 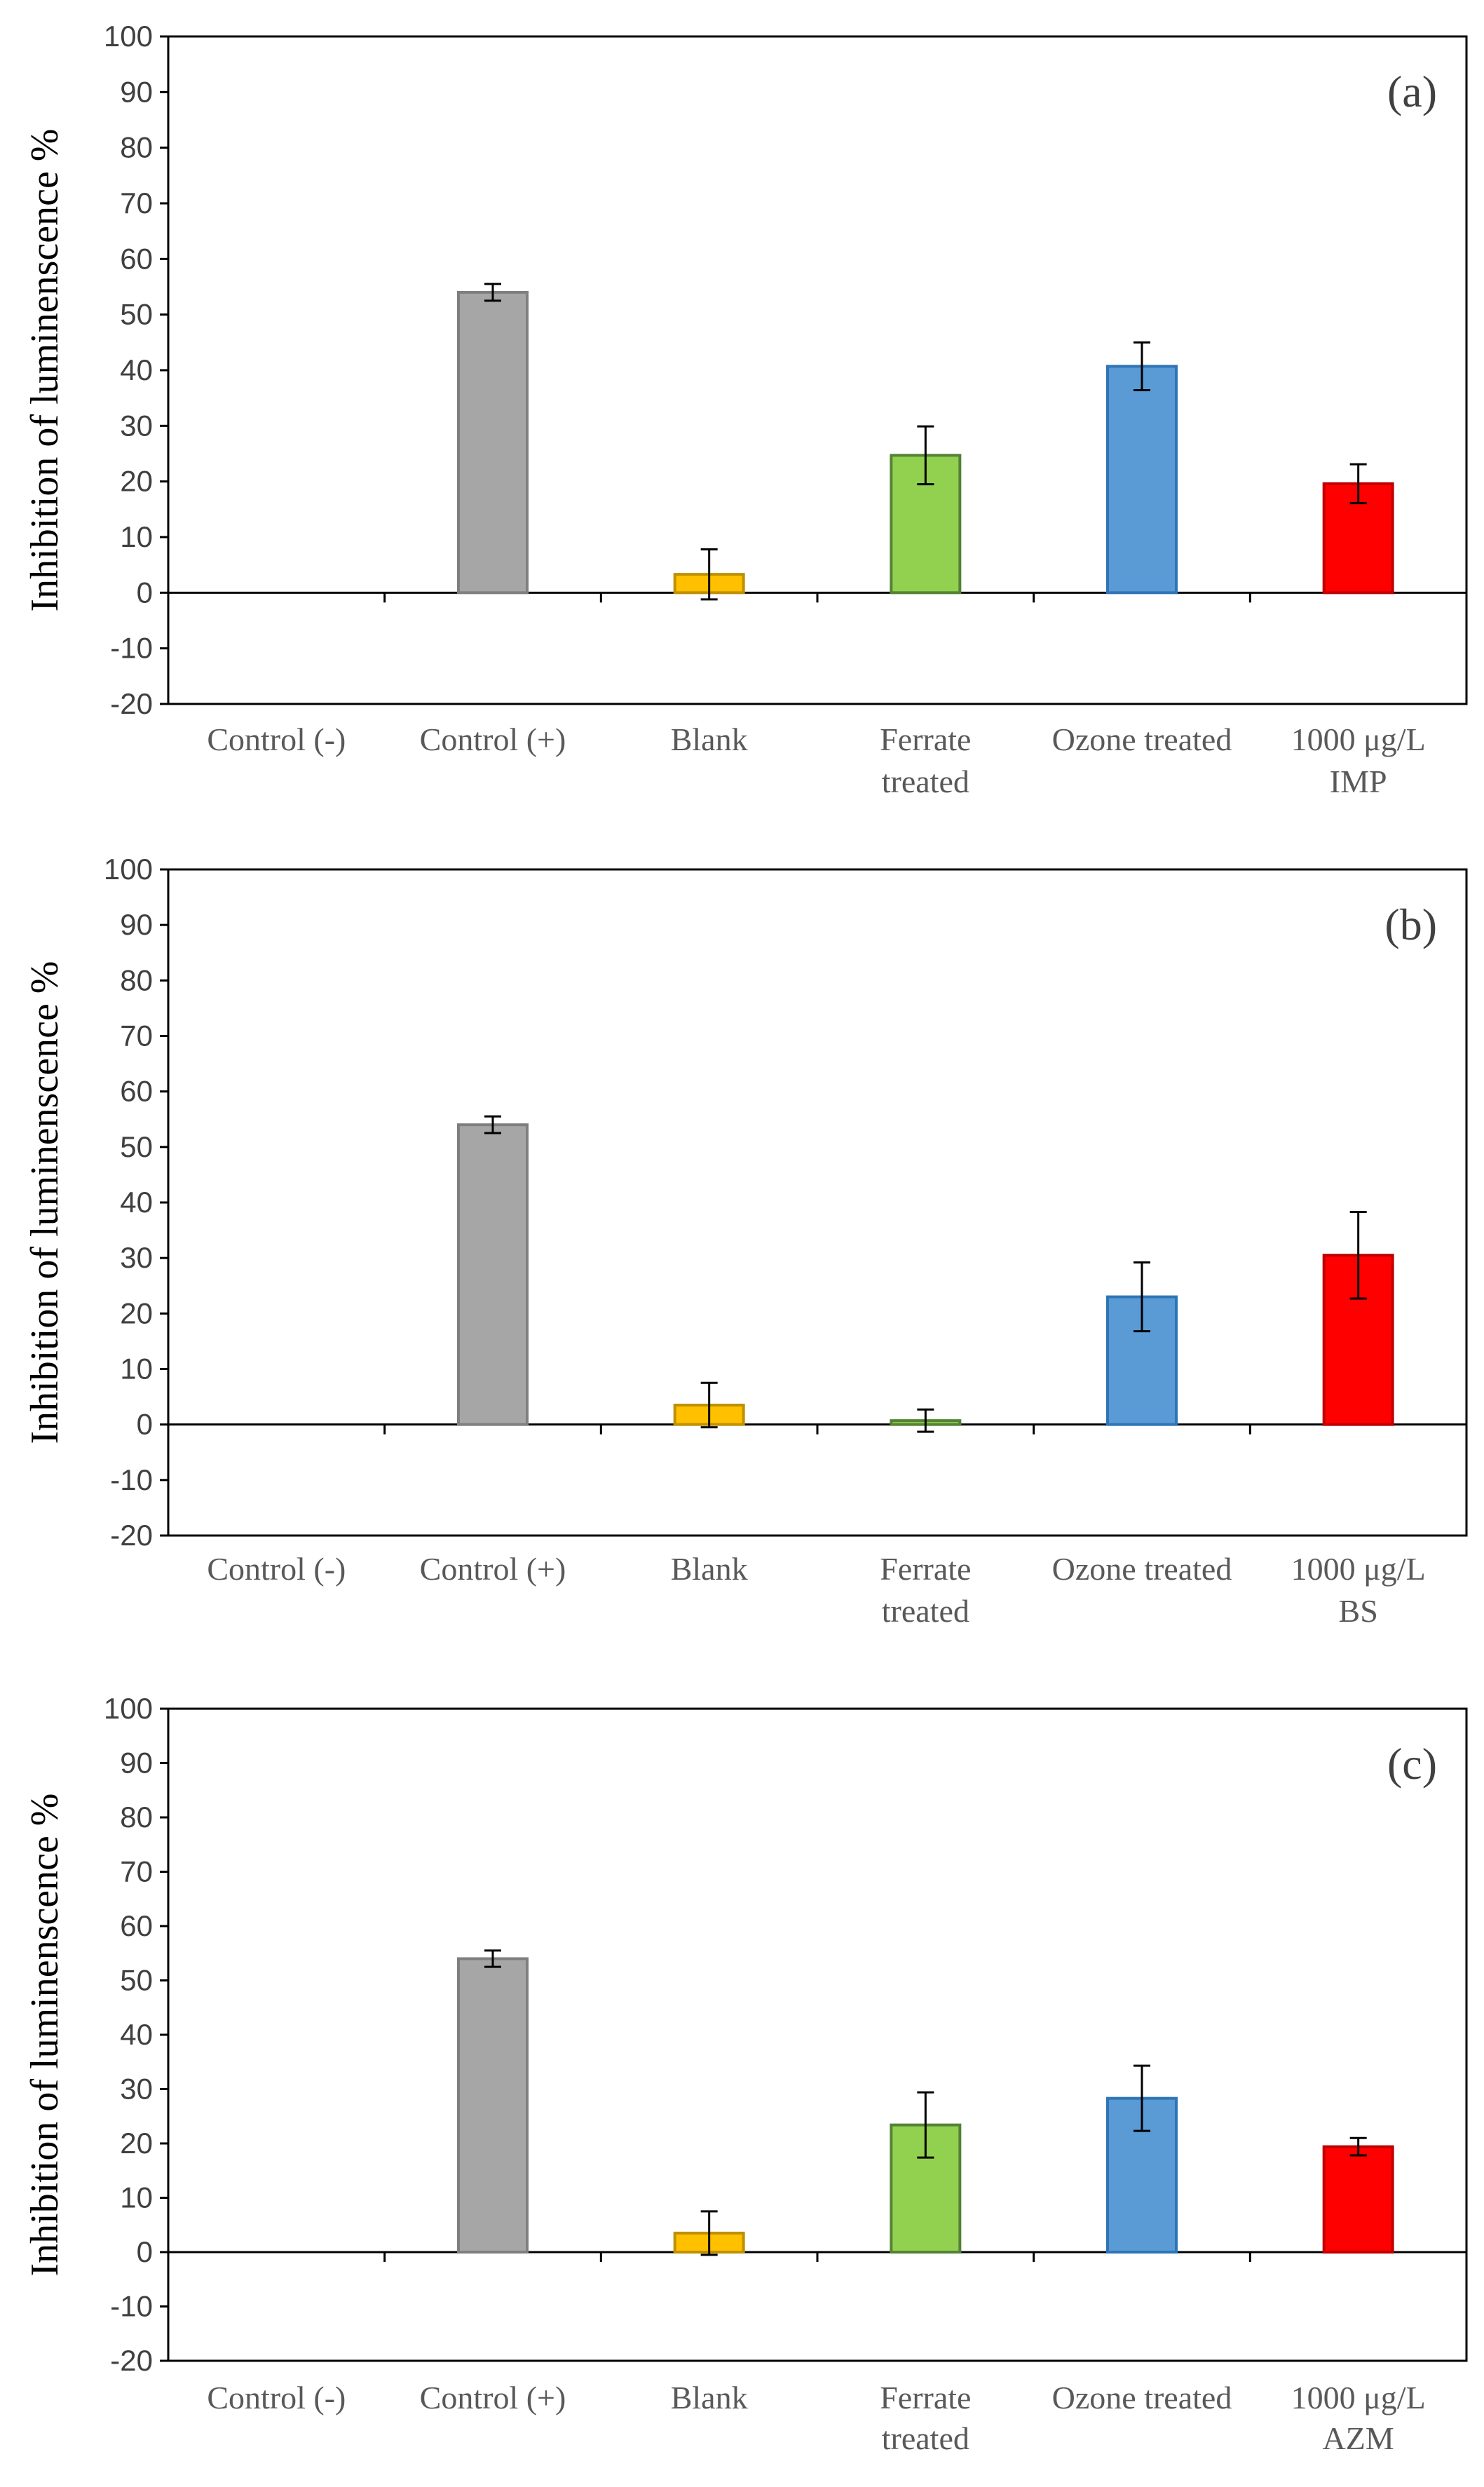 I want to click on category-label: IMP, so click(x=1358, y=781).